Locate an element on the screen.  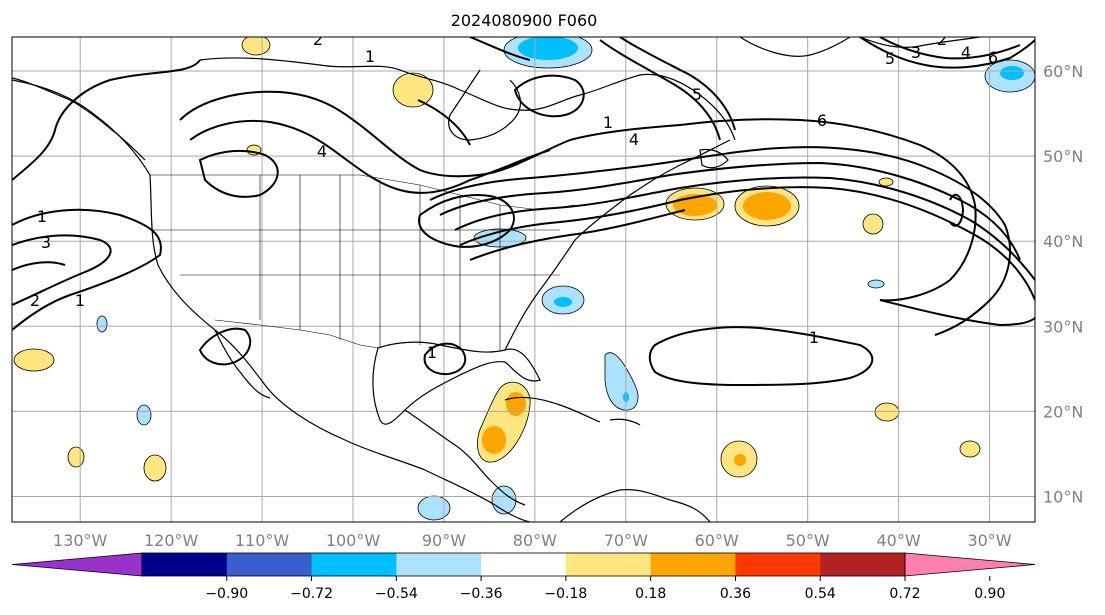
lon-tick-label: 70°W is located at coordinates (626, 540).